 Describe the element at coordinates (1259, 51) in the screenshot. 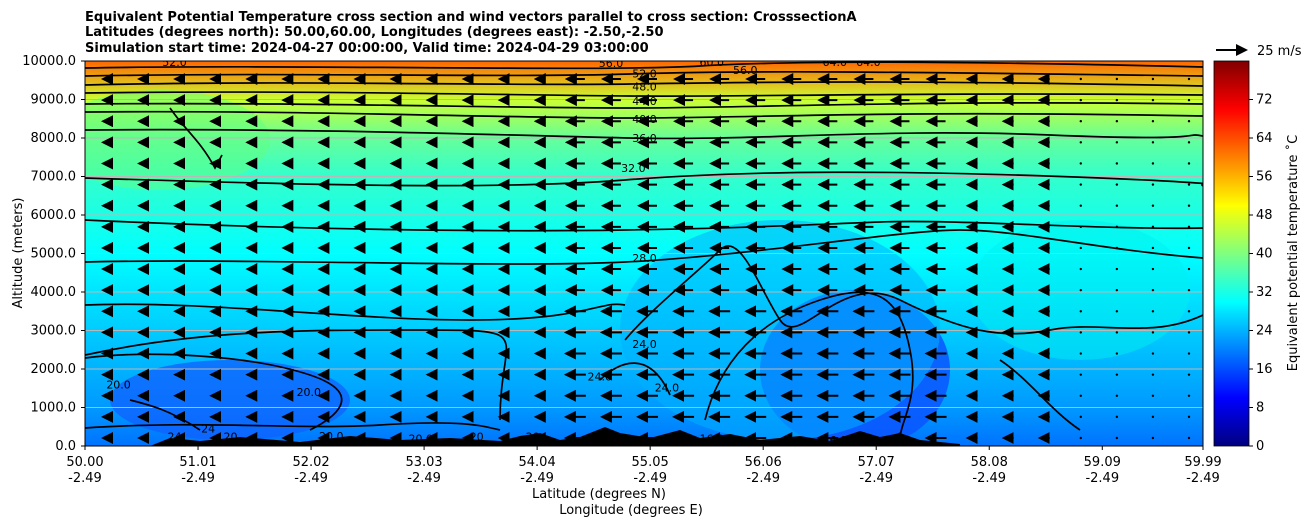

I see `quiver-key: 25 m/s` at that location.